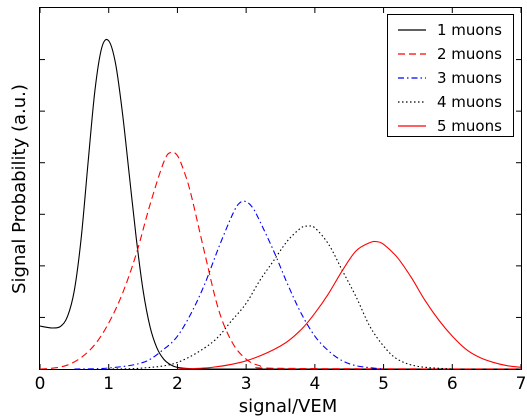 The height and width of the screenshot is (418, 527). What do you see at coordinates (19, 189) in the screenshot?
I see `y-axis-title: Signal Probability (a.u.)` at bounding box center [19, 189].